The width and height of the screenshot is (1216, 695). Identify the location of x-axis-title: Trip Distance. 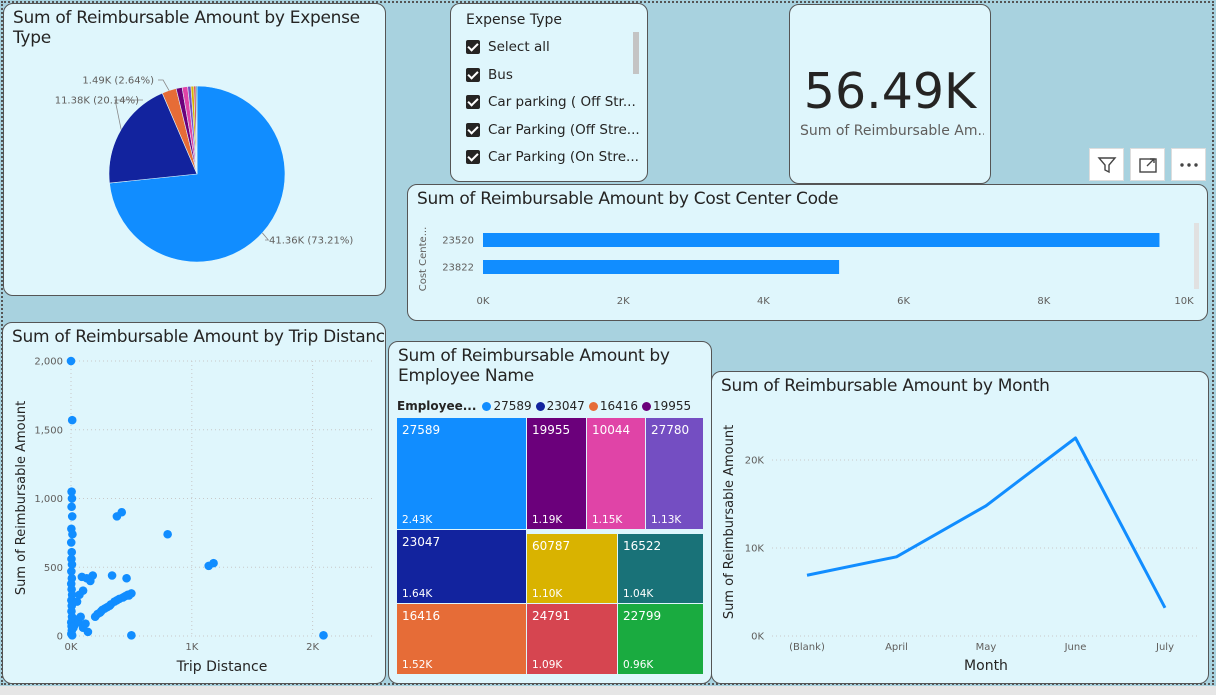
(222, 667).